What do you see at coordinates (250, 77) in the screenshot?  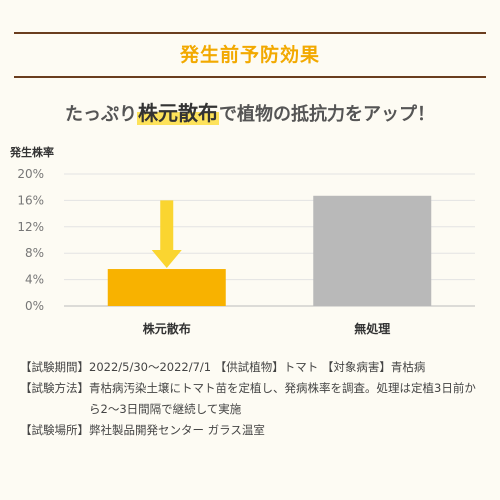 I see `bottom-rule` at bounding box center [250, 77].